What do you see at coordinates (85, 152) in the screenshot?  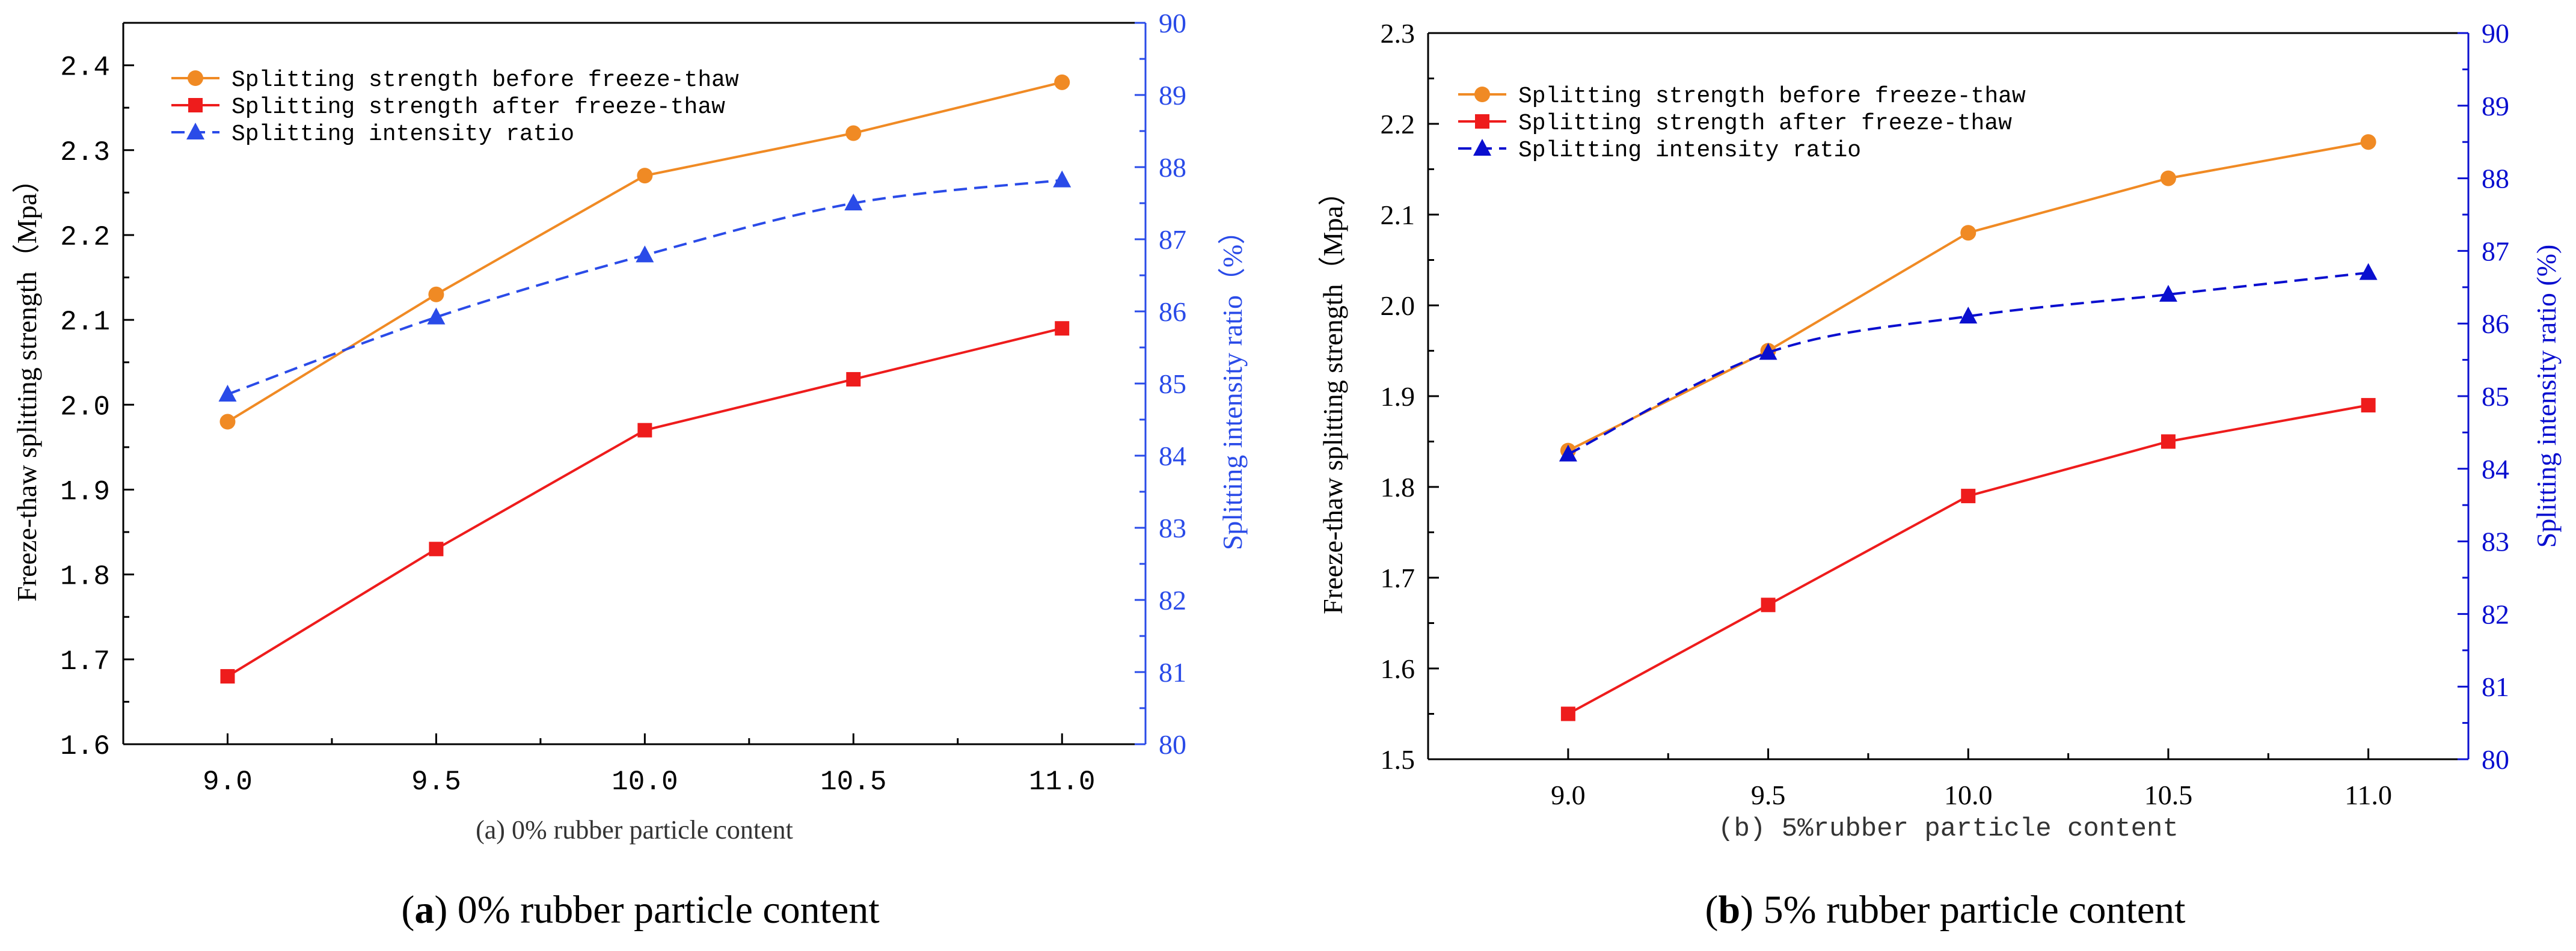 I see `y-tick-label: 2.3` at bounding box center [85, 152].